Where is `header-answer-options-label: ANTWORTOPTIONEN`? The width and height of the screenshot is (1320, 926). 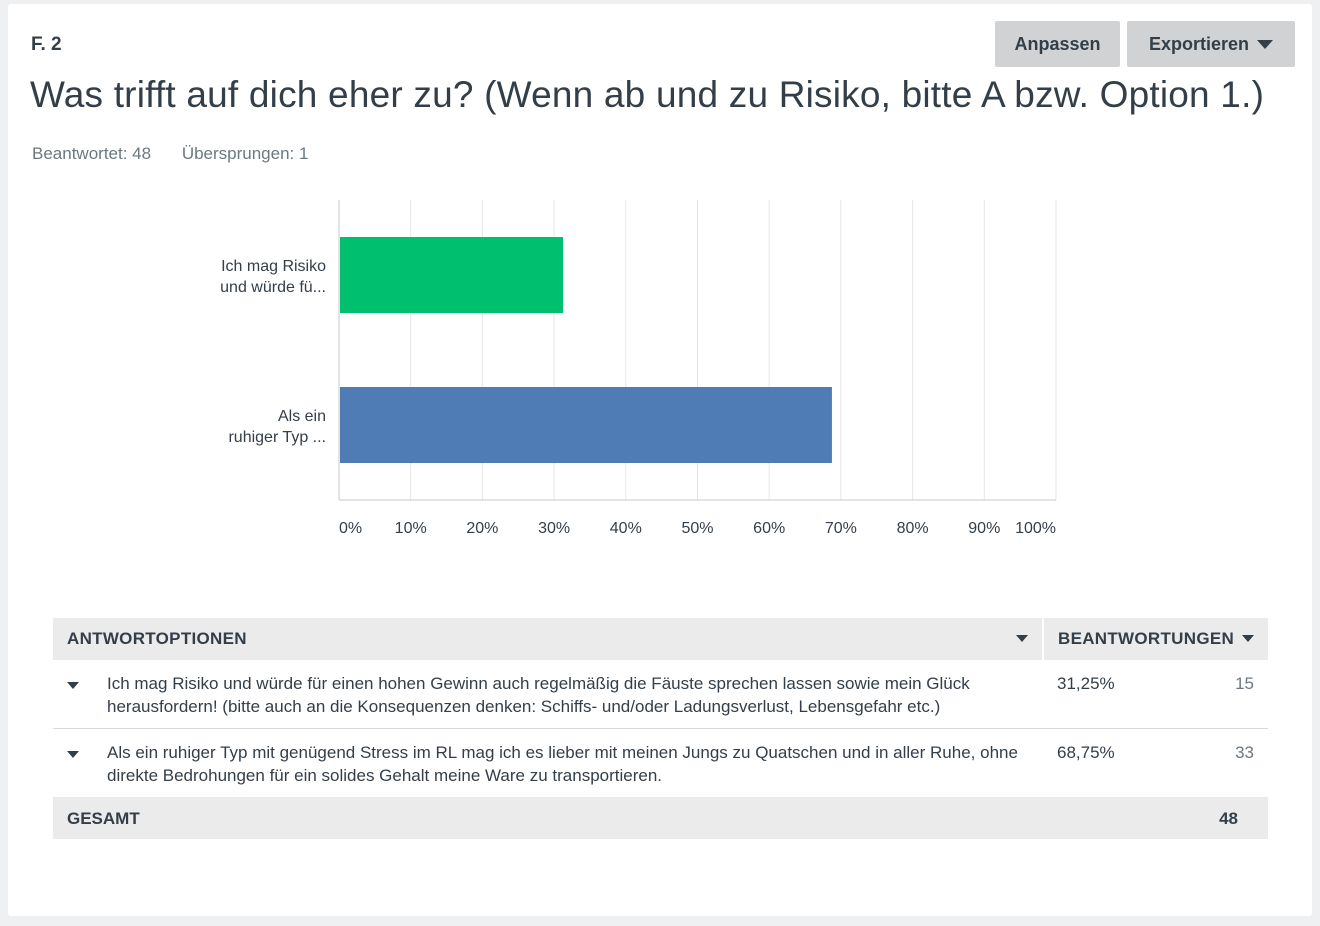 header-answer-options-label: ANTWORTOPTIONEN is located at coordinates (157, 638).